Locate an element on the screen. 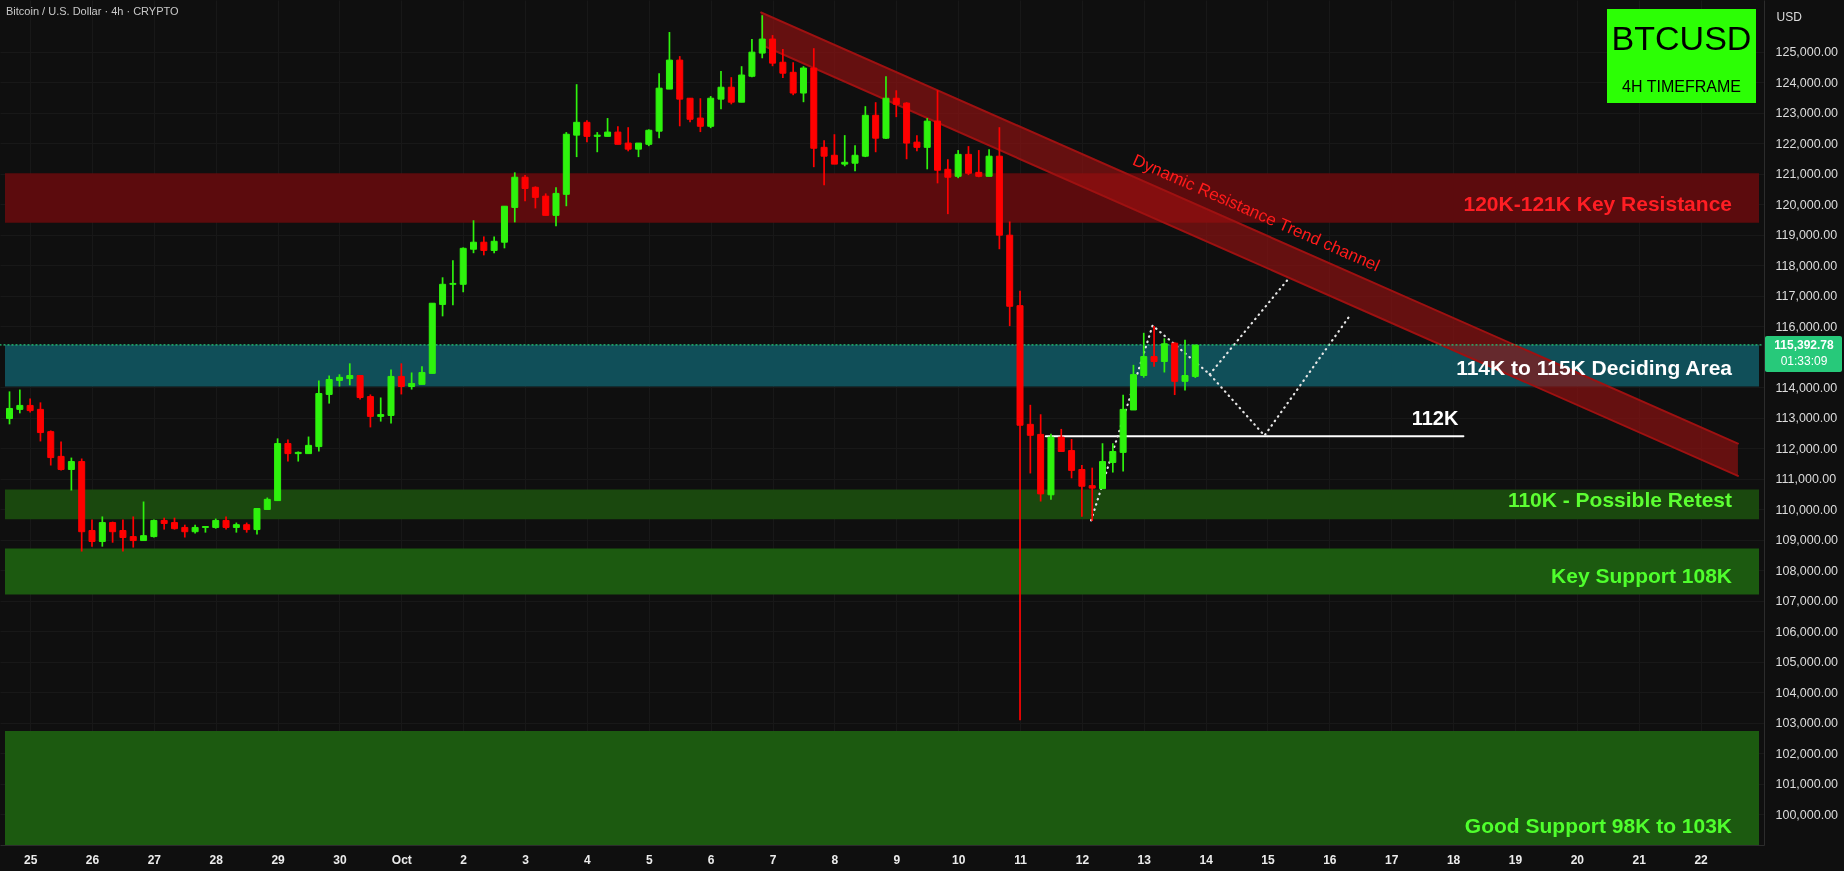  x-tick-label: 4 is located at coordinates (588, 859).